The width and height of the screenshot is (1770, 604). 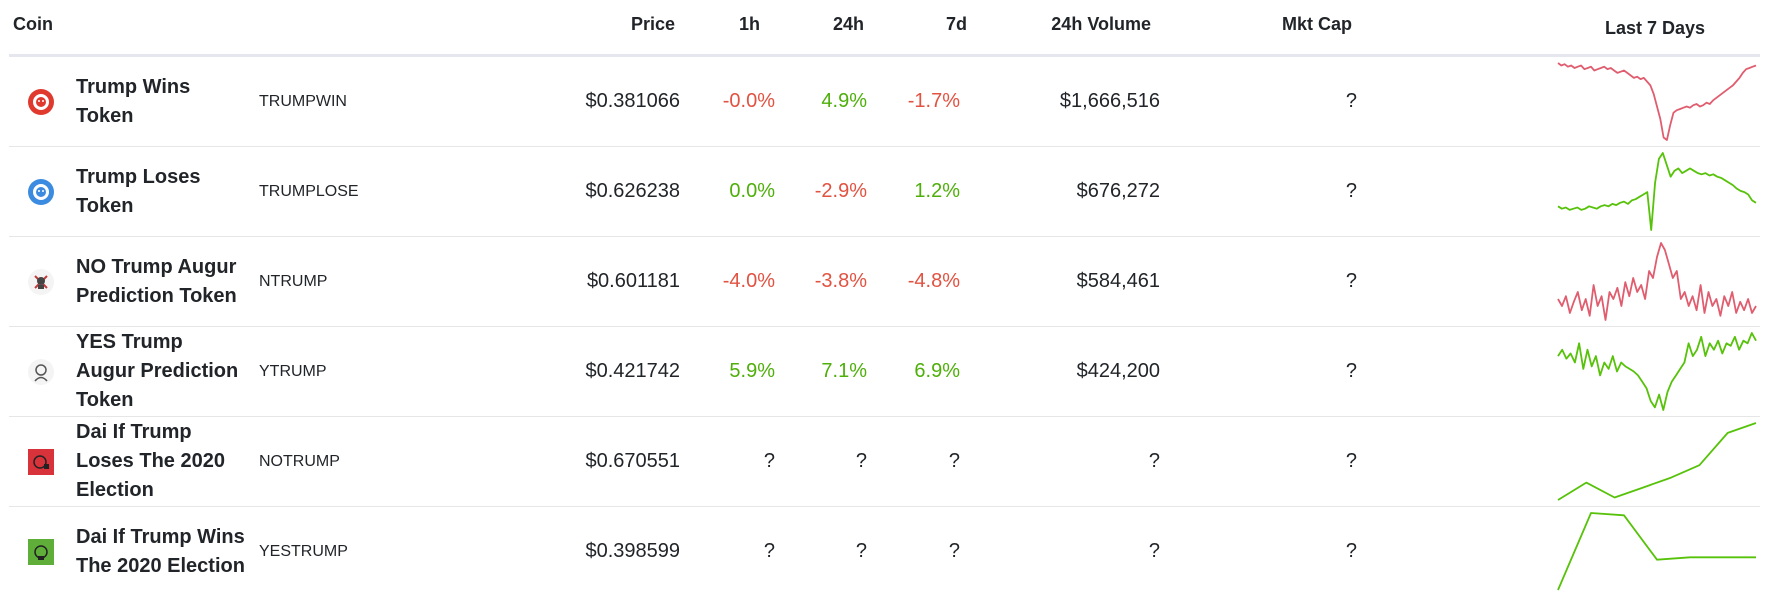 I want to click on blue-lion-icon, so click(x=41, y=192).